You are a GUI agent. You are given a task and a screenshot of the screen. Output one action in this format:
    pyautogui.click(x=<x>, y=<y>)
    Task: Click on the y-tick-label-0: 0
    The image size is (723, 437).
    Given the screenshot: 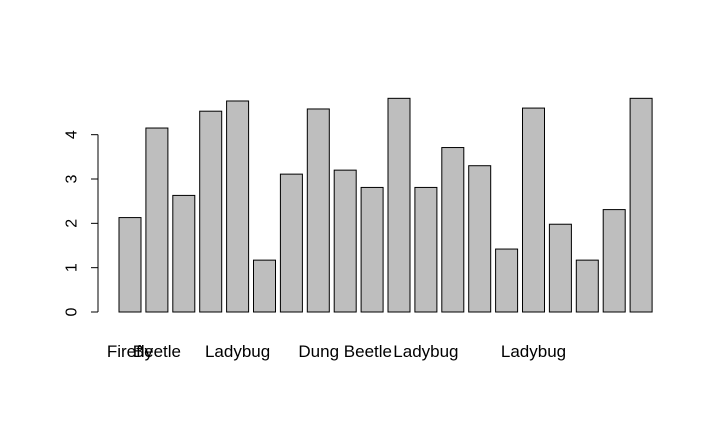 What is the action you would take?
    pyautogui.click(x=72, y=311)
    